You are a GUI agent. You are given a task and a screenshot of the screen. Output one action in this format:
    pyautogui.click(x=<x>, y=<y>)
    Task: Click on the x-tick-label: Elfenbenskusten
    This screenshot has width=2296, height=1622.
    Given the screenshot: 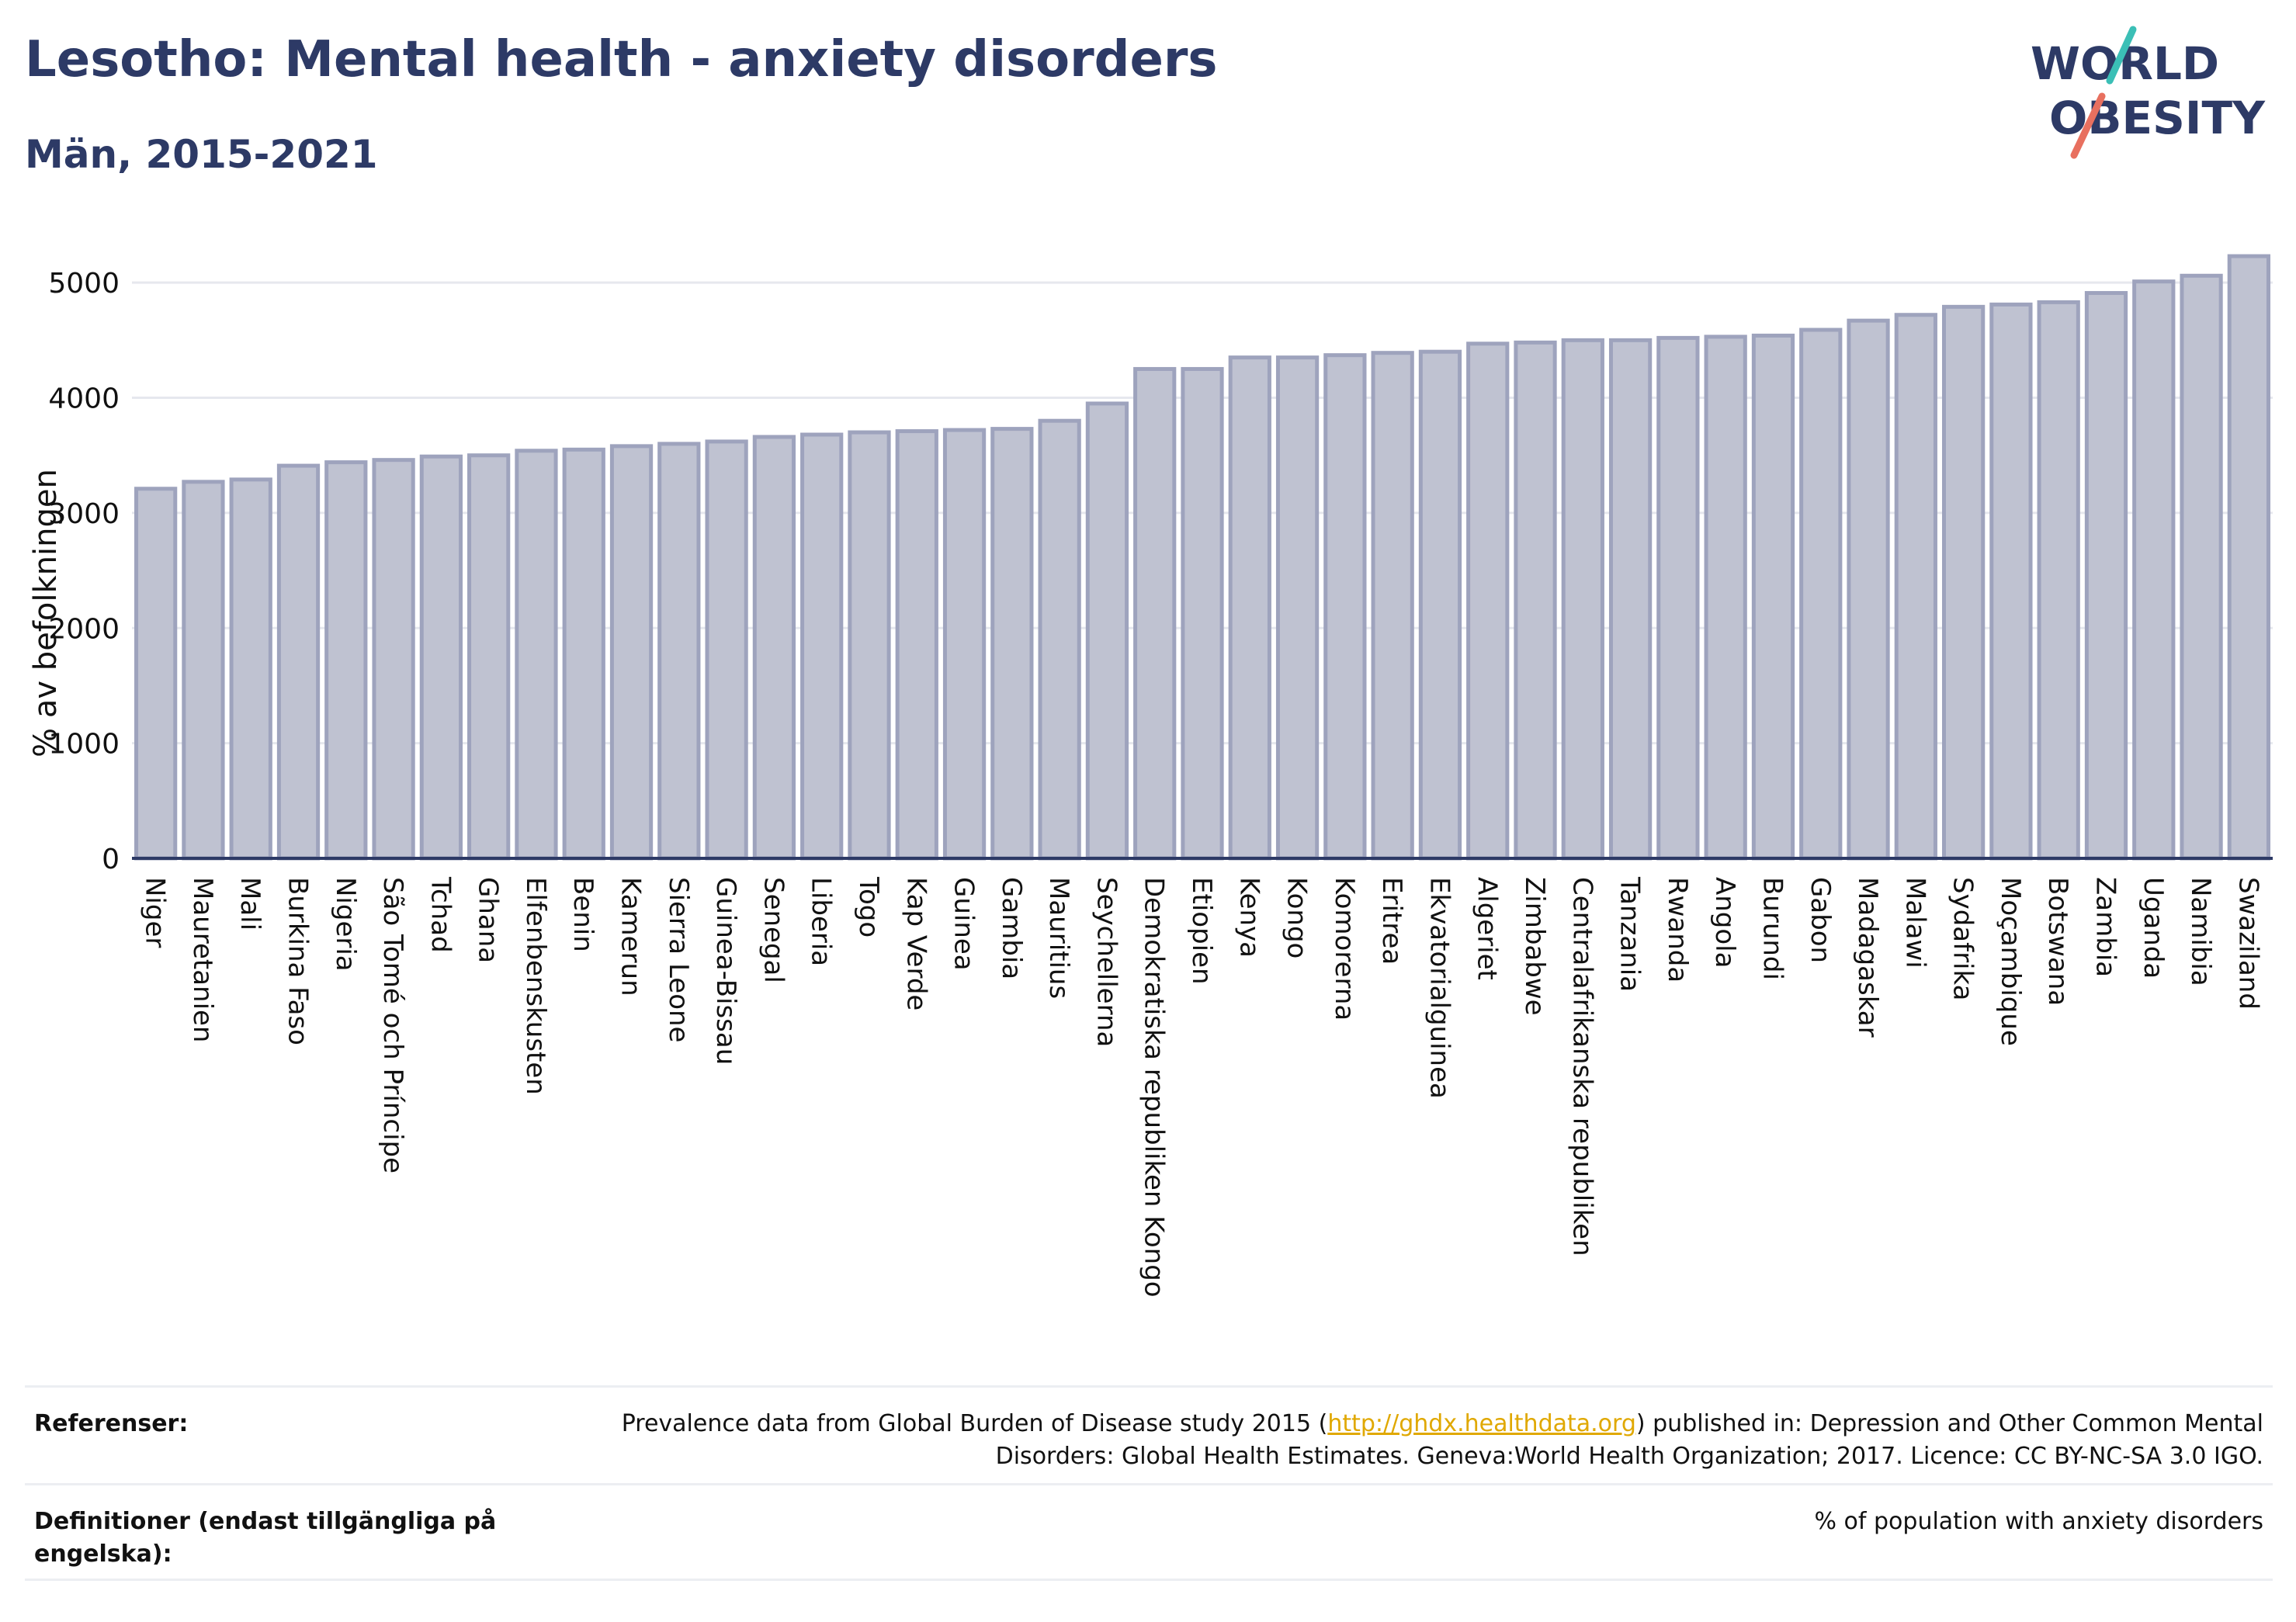 What is the action you would take?
    pyautogui.click(x=535, y=986)
    